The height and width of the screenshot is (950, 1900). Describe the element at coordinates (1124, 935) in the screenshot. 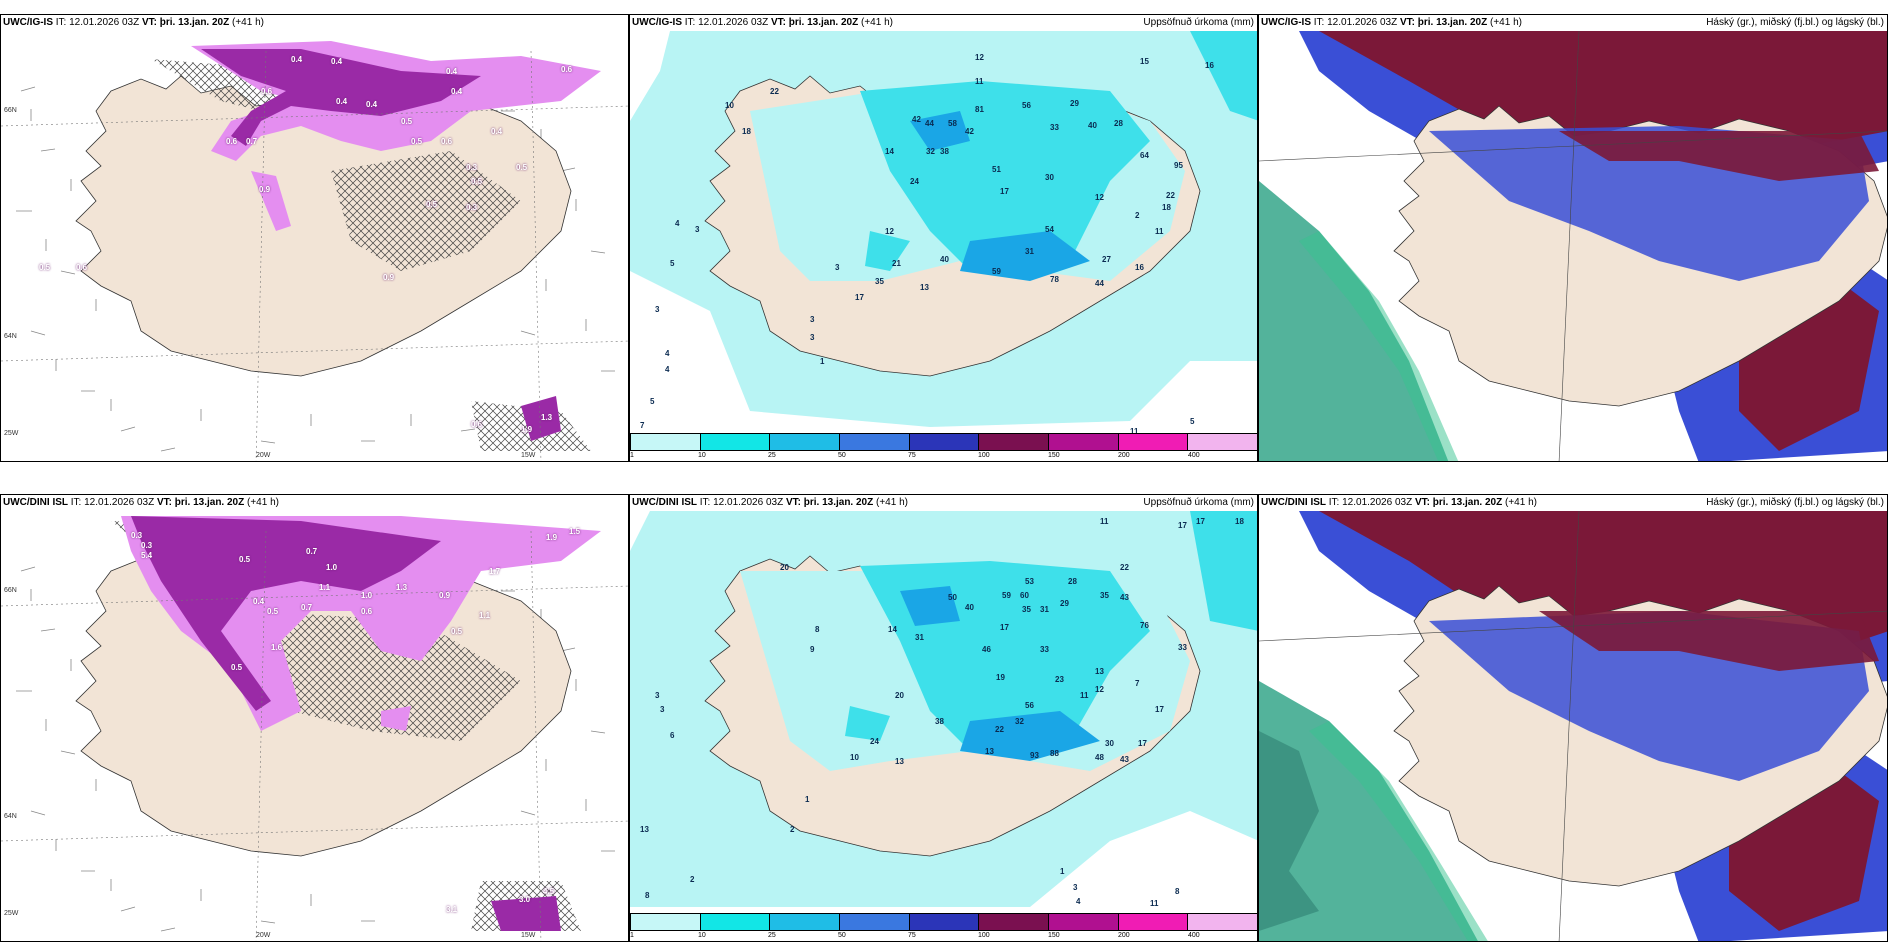

I see `legend-tick: 200` at that location.